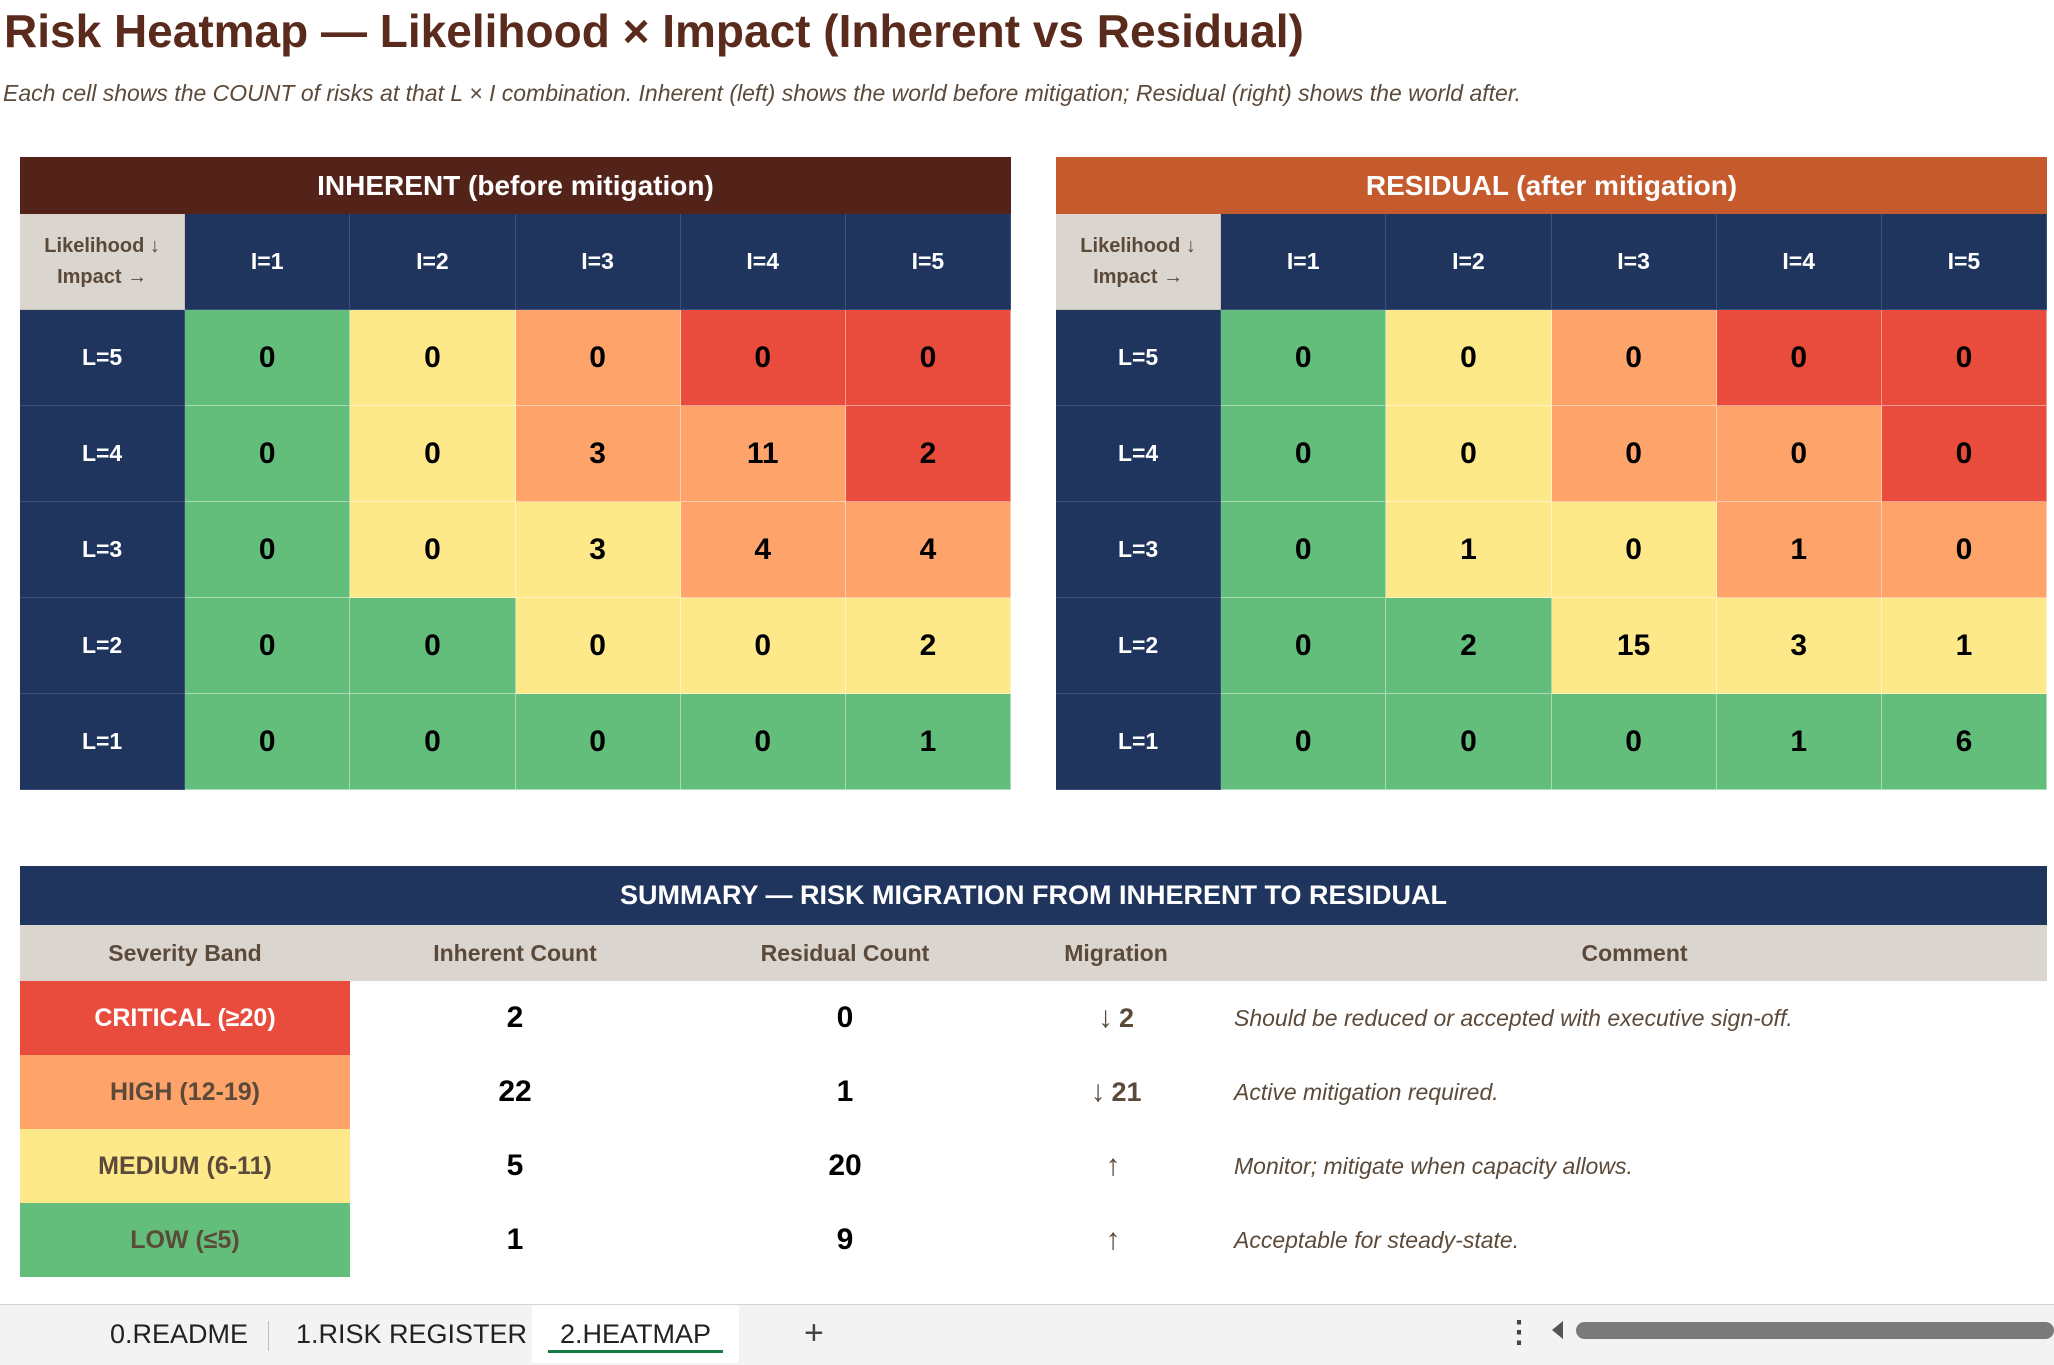 Image resolution: width=2054 pixels, height=1365 pixels. Describe the element at coordinates (515, 185) in the screenshot. I see `inherent-heatmap-header: INHERENT (before mitigation)` at that location.